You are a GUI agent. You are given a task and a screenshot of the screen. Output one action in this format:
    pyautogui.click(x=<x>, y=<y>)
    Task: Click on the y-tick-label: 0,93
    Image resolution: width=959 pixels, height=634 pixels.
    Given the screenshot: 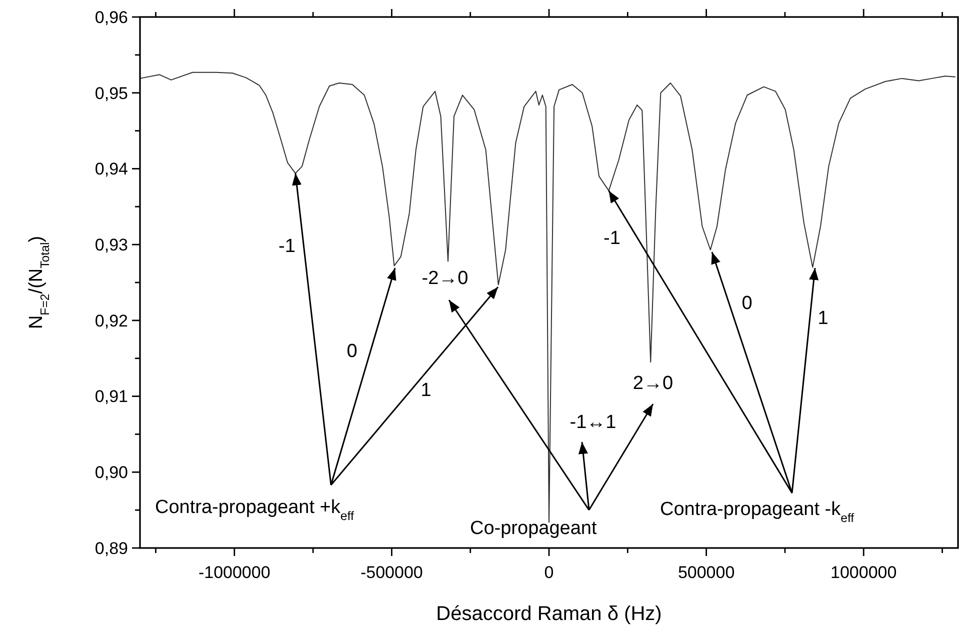 What is the action you would take?
    pyautogui.click(x=111, y=245)
    